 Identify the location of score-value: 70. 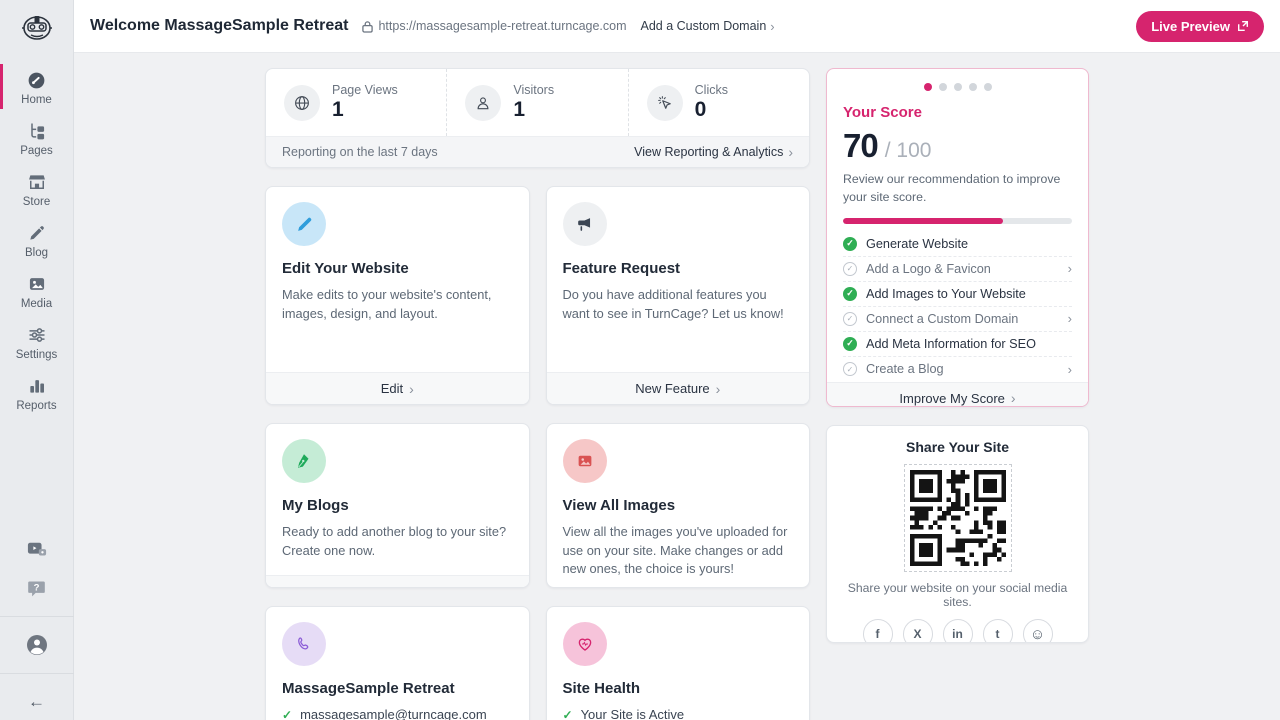
(861, 145).